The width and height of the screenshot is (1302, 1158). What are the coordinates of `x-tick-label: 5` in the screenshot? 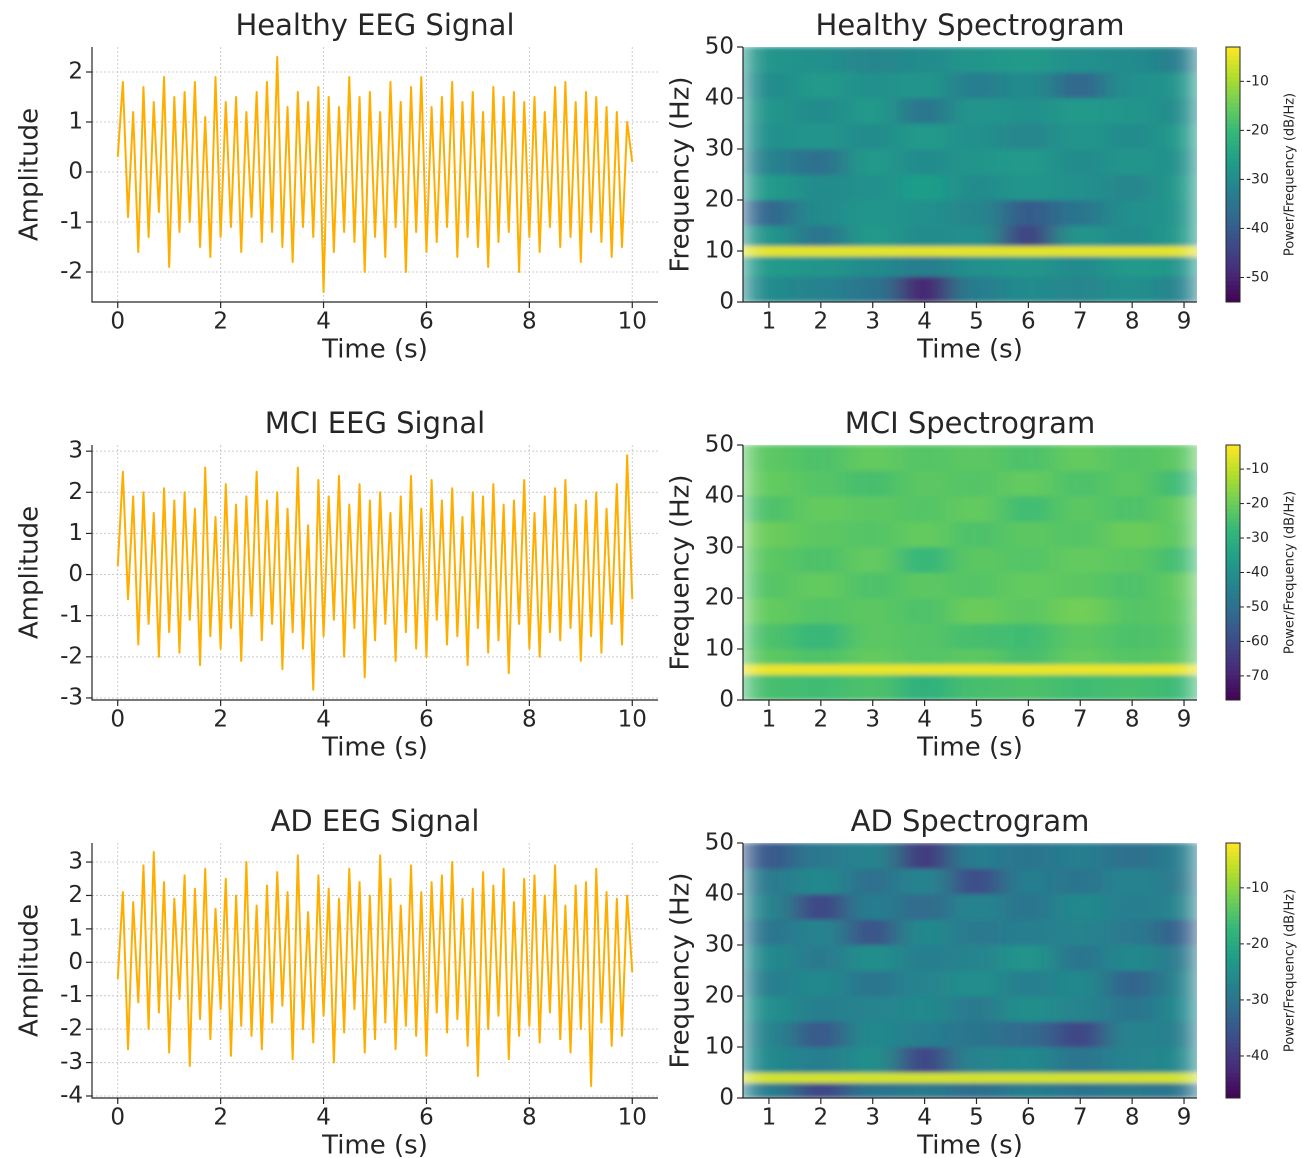 It's located at (976, 720).